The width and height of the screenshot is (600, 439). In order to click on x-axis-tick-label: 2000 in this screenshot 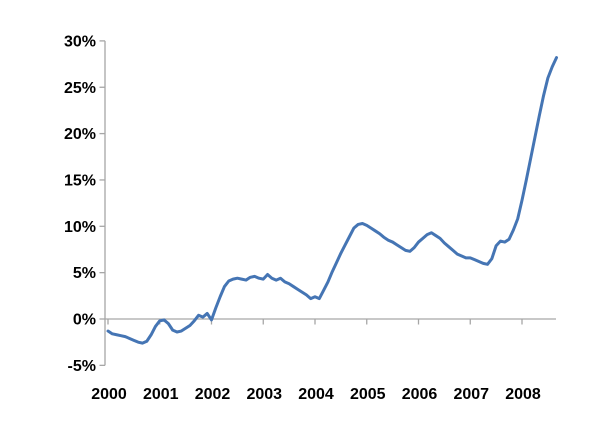, I will do `click(109, 394)`.